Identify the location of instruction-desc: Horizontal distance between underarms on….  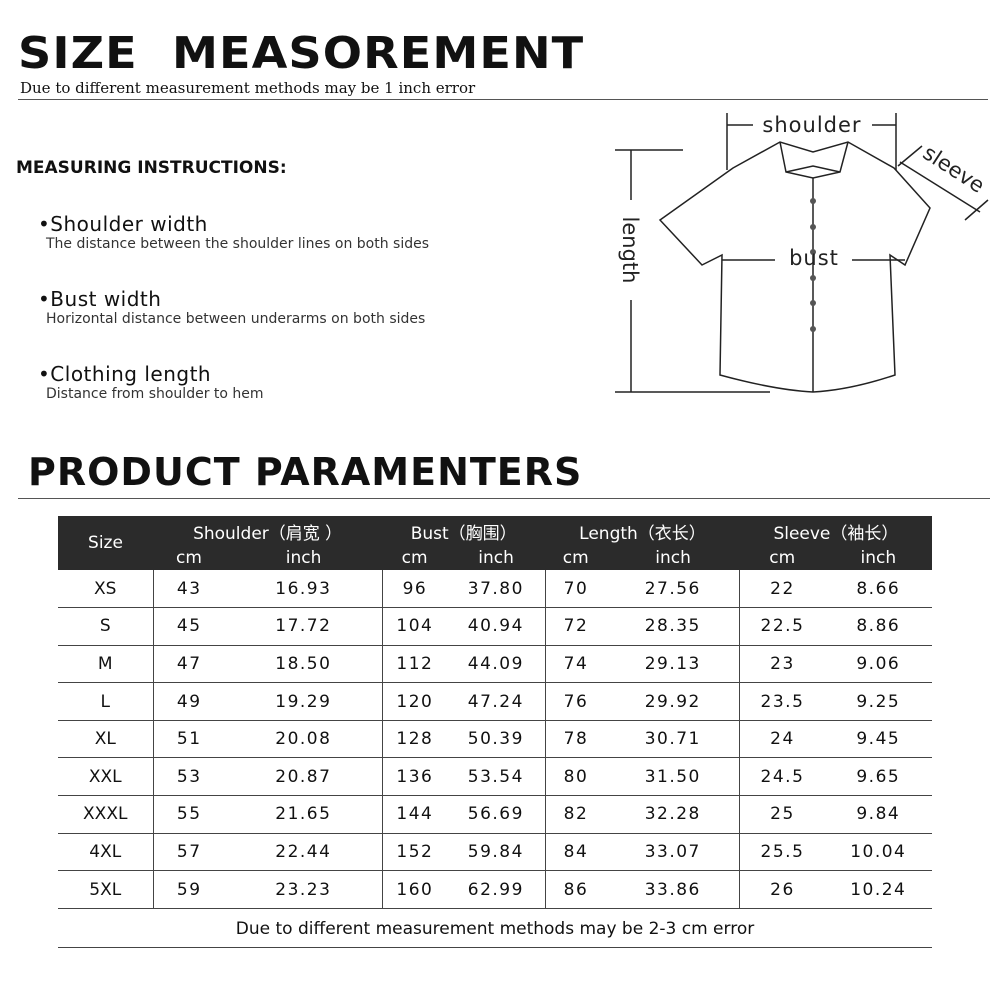
(236, 319).